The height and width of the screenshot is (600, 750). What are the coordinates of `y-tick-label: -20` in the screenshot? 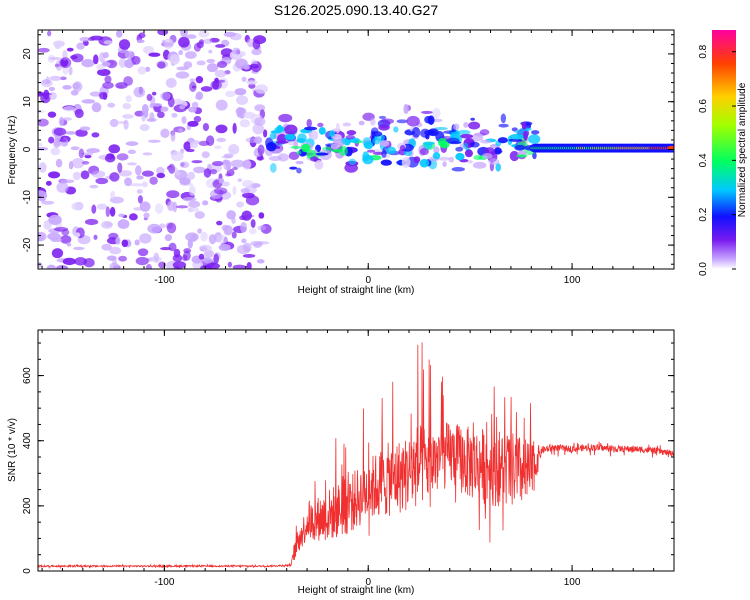 It's located at (27, 244).